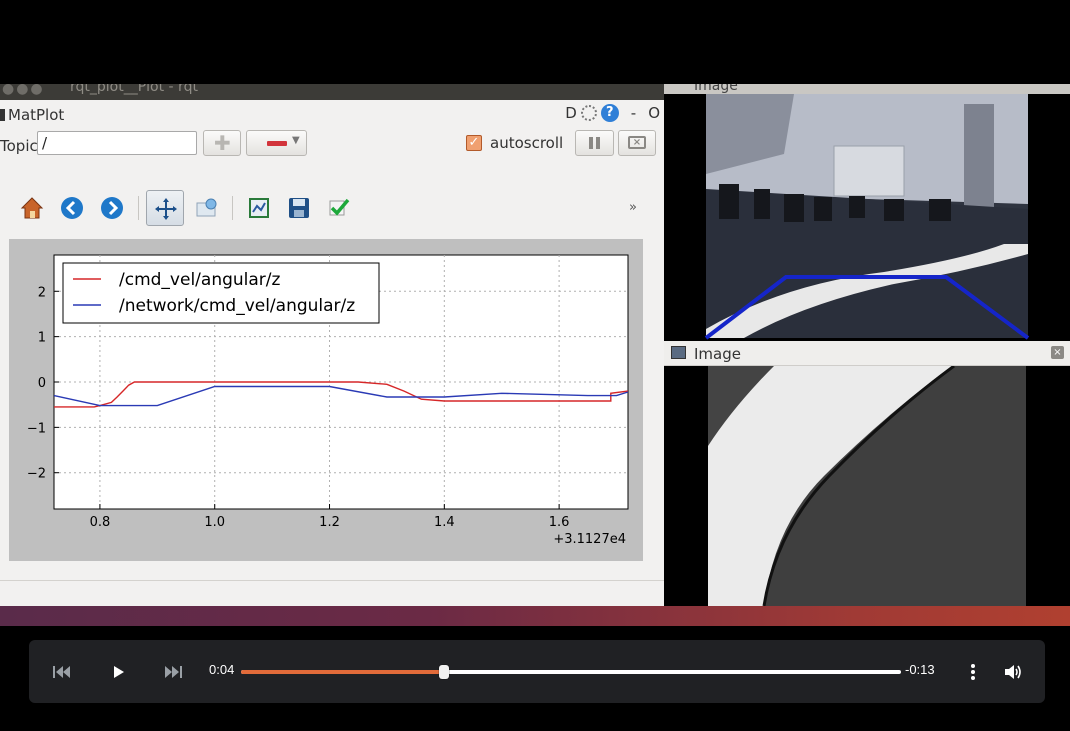 Image resolution: width=1070 pixels, height=731 pixels. I want to click on clear-button: ×, so click(637, 143).